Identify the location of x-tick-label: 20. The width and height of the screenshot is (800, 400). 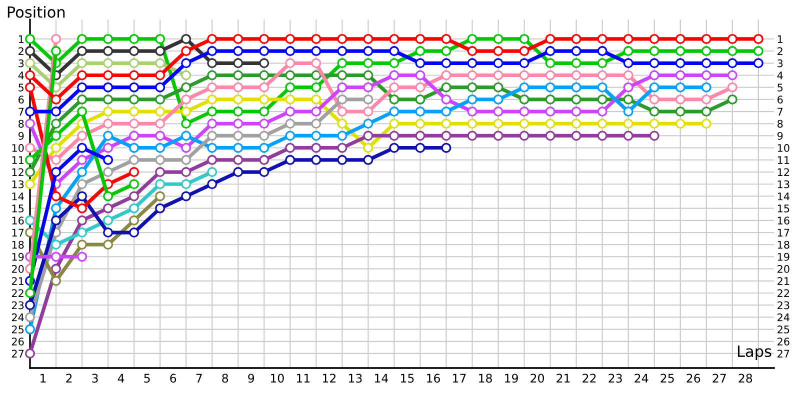
(537, 378).